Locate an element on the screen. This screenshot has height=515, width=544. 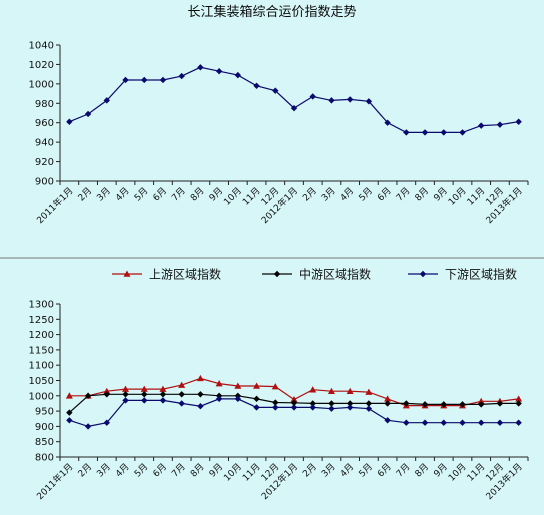
y-tick-label: 920 is located at coordinates (44, 162).